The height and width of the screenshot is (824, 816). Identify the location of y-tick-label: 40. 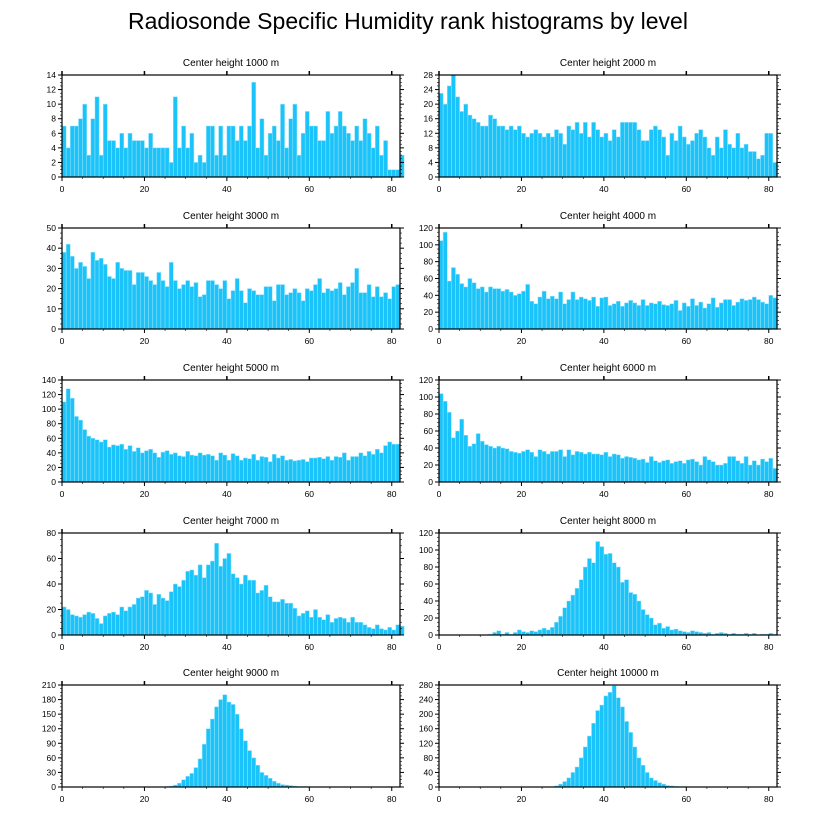
(52, 453).